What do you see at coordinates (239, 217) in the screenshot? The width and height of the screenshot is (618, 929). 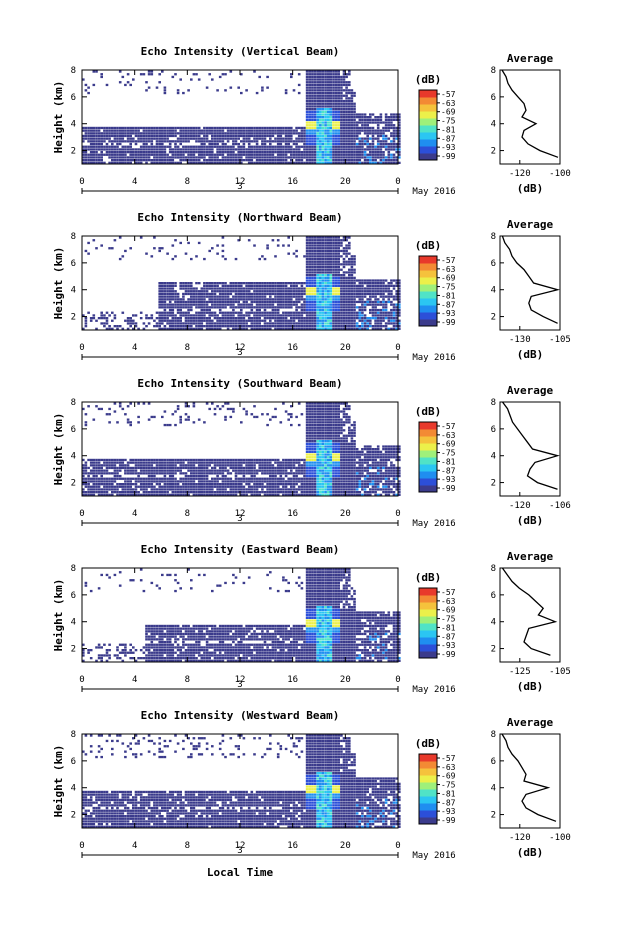 I see `panel-title: Echo Intensity (Northward Beam)` at bounding box center [239, 217].